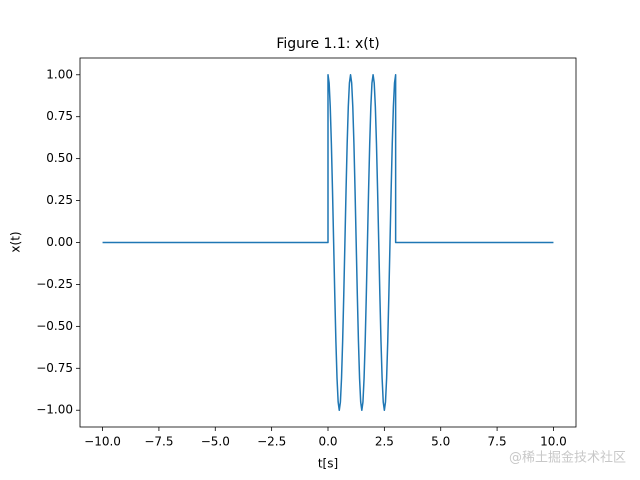 This screenshot has width=640, height=480. I want to click on y-tick-label: −0.25, so click(54, 284).